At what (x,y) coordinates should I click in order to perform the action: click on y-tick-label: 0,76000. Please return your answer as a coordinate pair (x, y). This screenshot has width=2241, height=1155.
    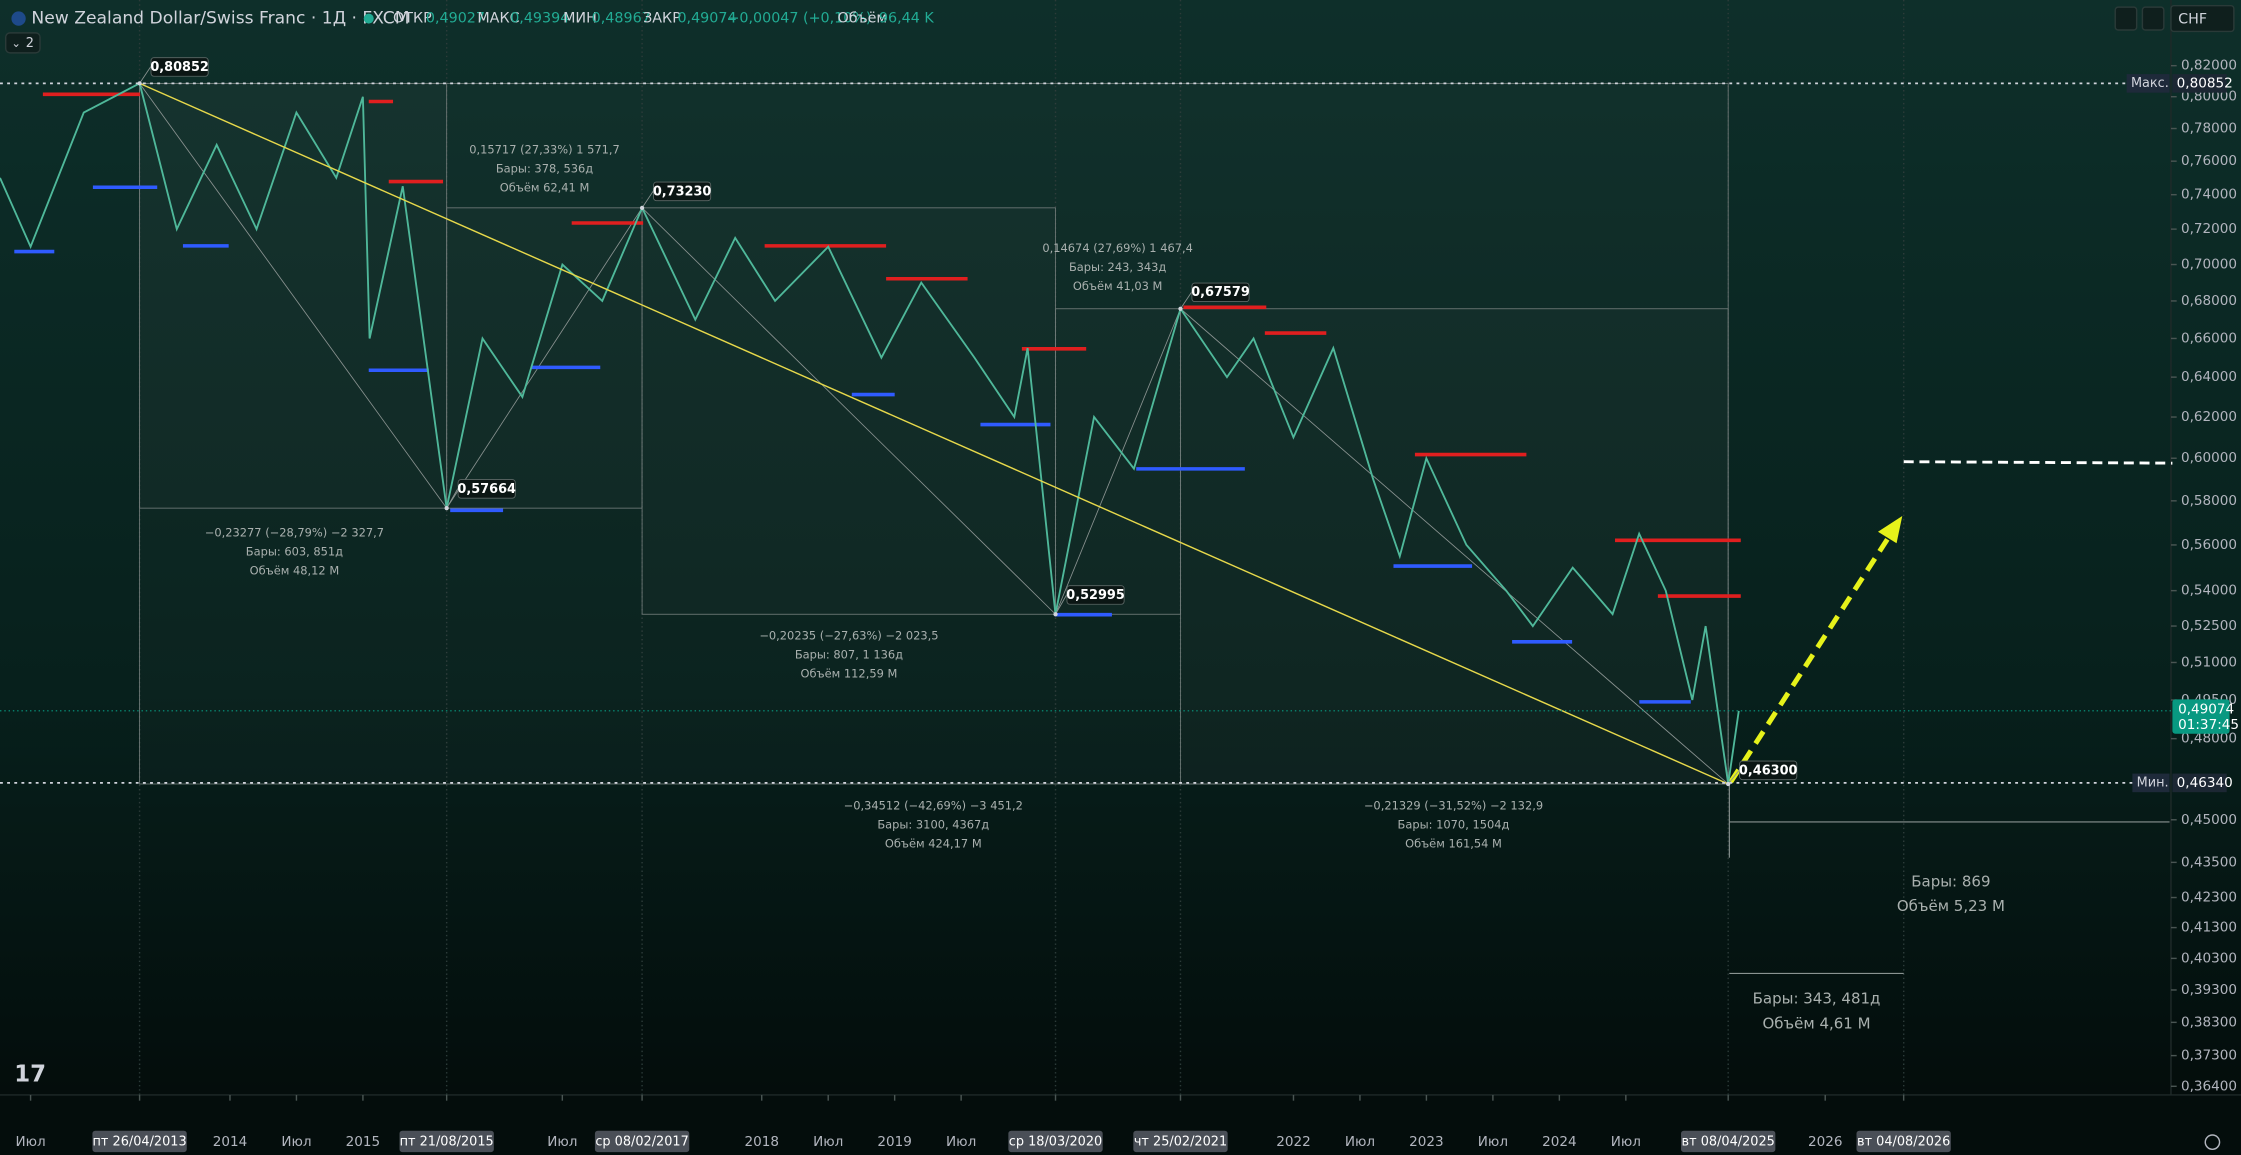
    Looking at the image, I should click on (2209, 161).